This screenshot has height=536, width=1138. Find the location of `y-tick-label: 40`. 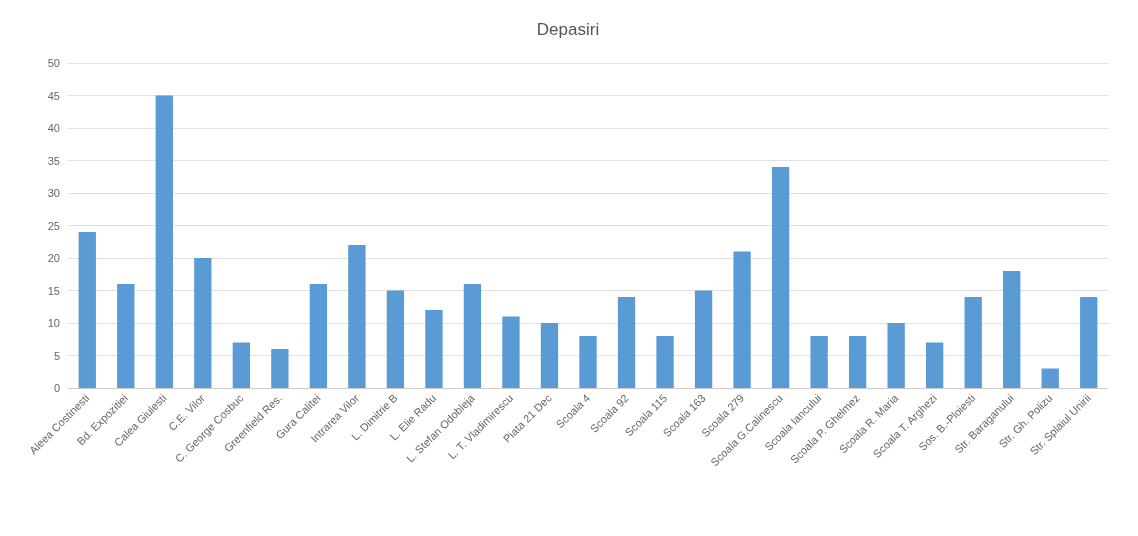

y-tick-label: 40 is located at coordinates (53, 128).